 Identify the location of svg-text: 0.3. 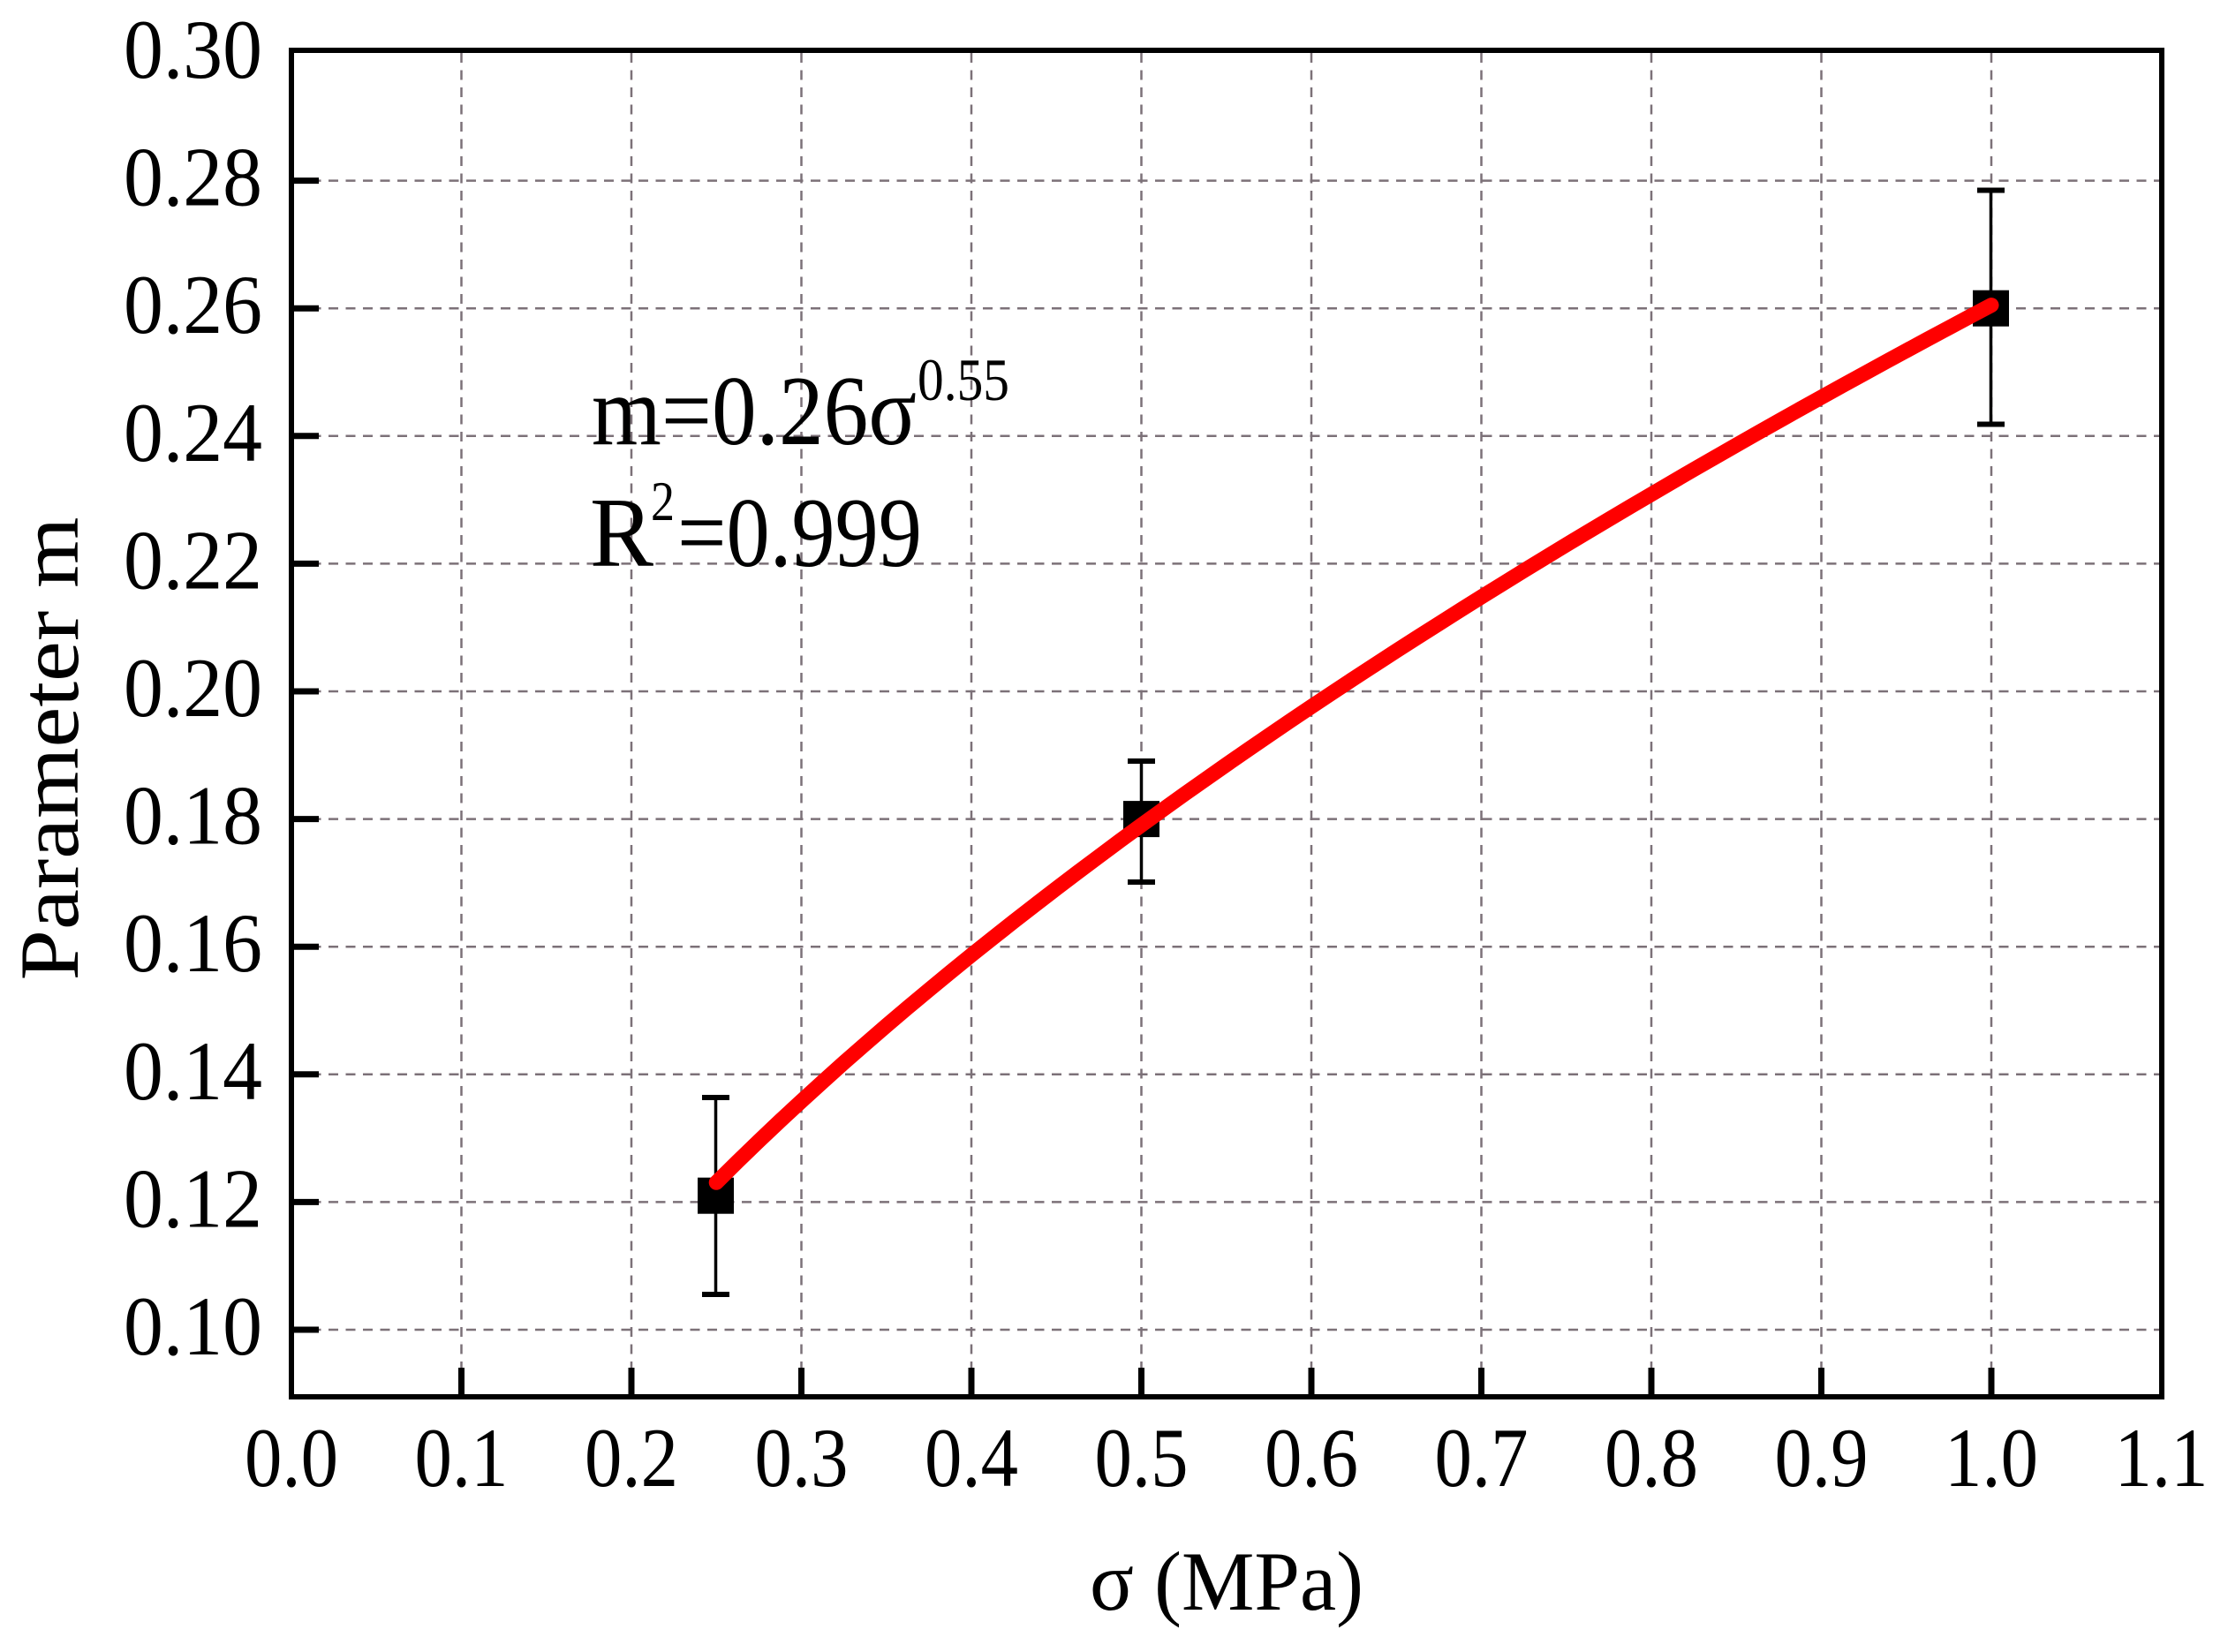
(802, 1458).